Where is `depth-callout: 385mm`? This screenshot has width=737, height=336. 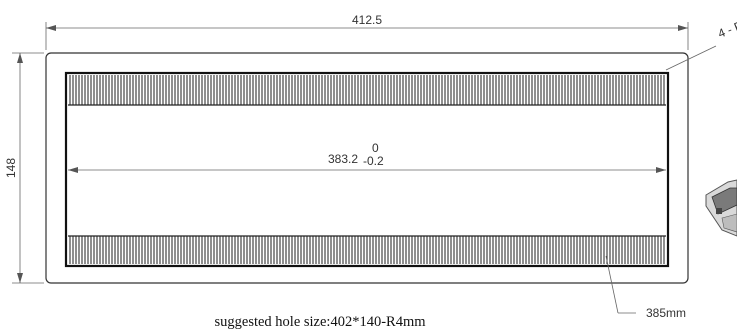 depth-callout: 385mm is located at coordinates (645, 287).